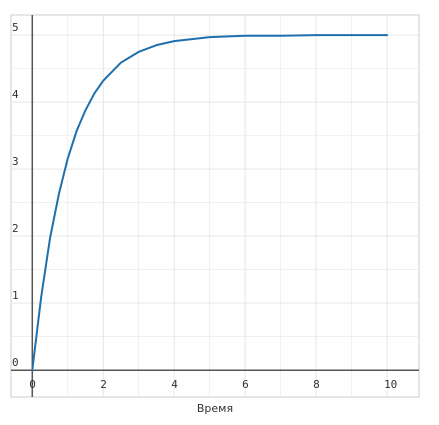  Describe the element at coordinates (15, 295) in the screenshot. I see `y-tick-label: 1` at that location.